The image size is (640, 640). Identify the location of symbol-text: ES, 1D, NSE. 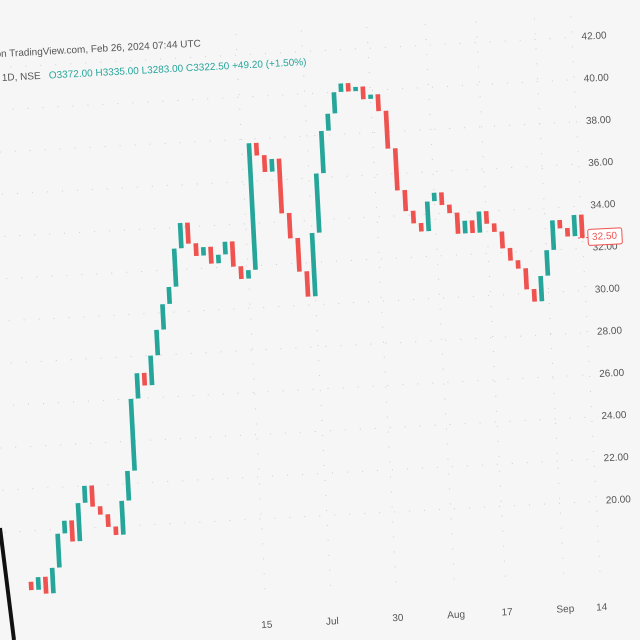
(20, 78).